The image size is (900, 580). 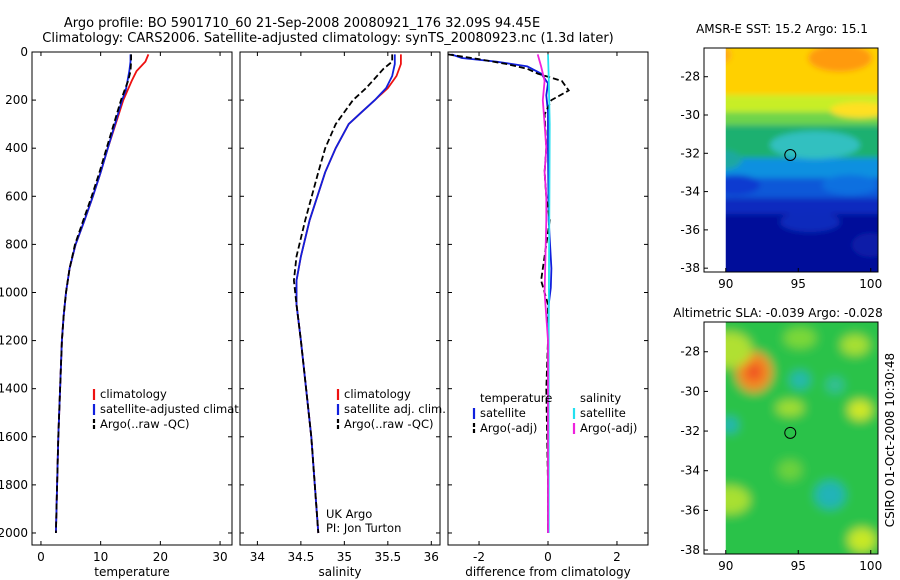 What do you see at coordinates (16, 244) in the screenshot?
I see `y-tick-label: 800` at bounding box center [16, 244].